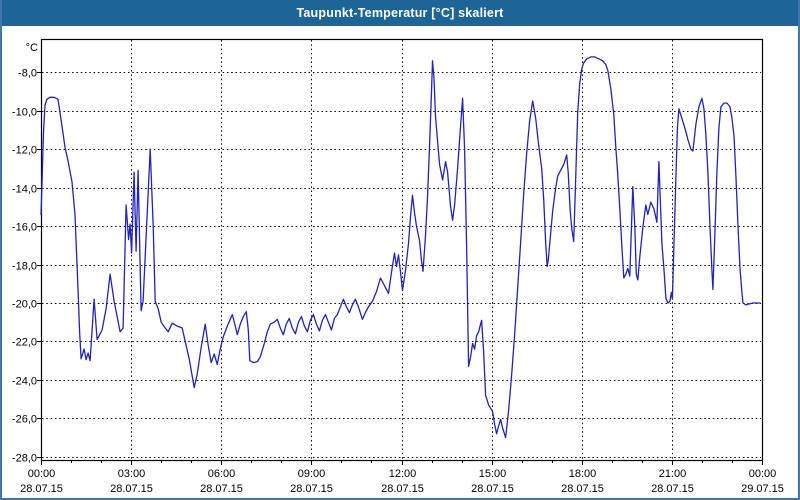 The image size is (800, 500). I want to click on y-tick-label: -10,0, so click(24, 113).